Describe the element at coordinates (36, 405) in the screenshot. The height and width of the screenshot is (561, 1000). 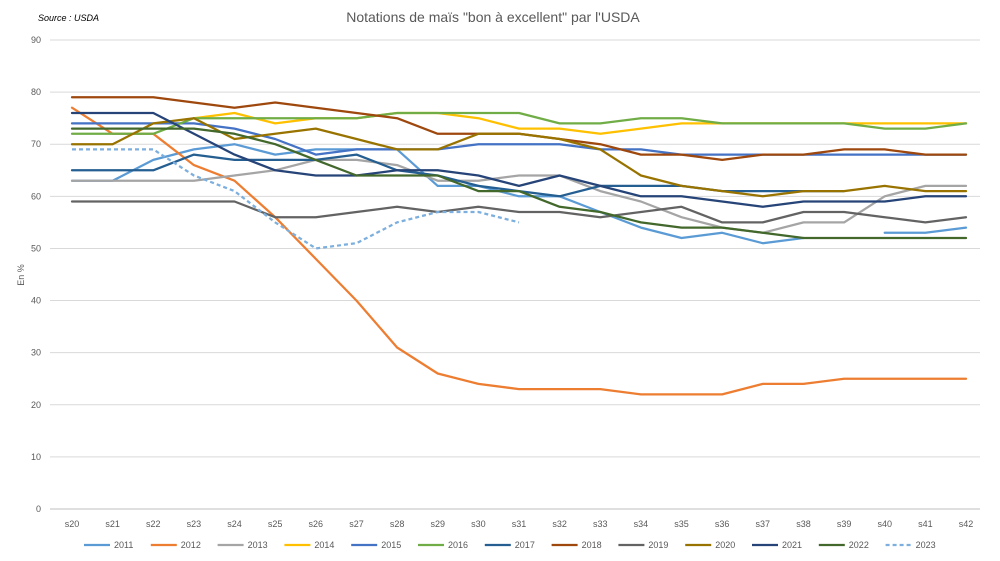
I see `y-tick-label: 20` at that location.